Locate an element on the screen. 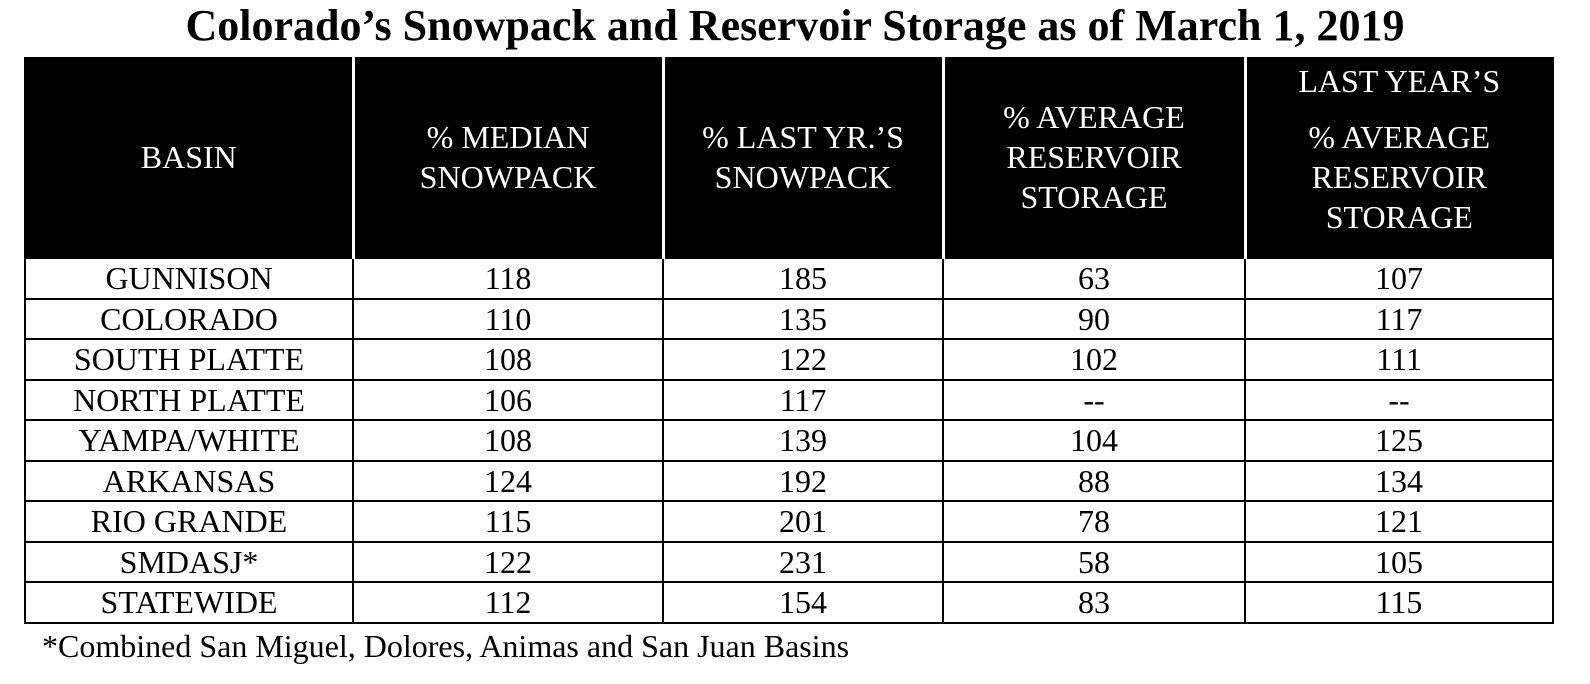 The width and height of the screenshot is (1590, 684). table-row: YAMPA/WHITE 108 139 104 125 is located at coordinates (789, 440).